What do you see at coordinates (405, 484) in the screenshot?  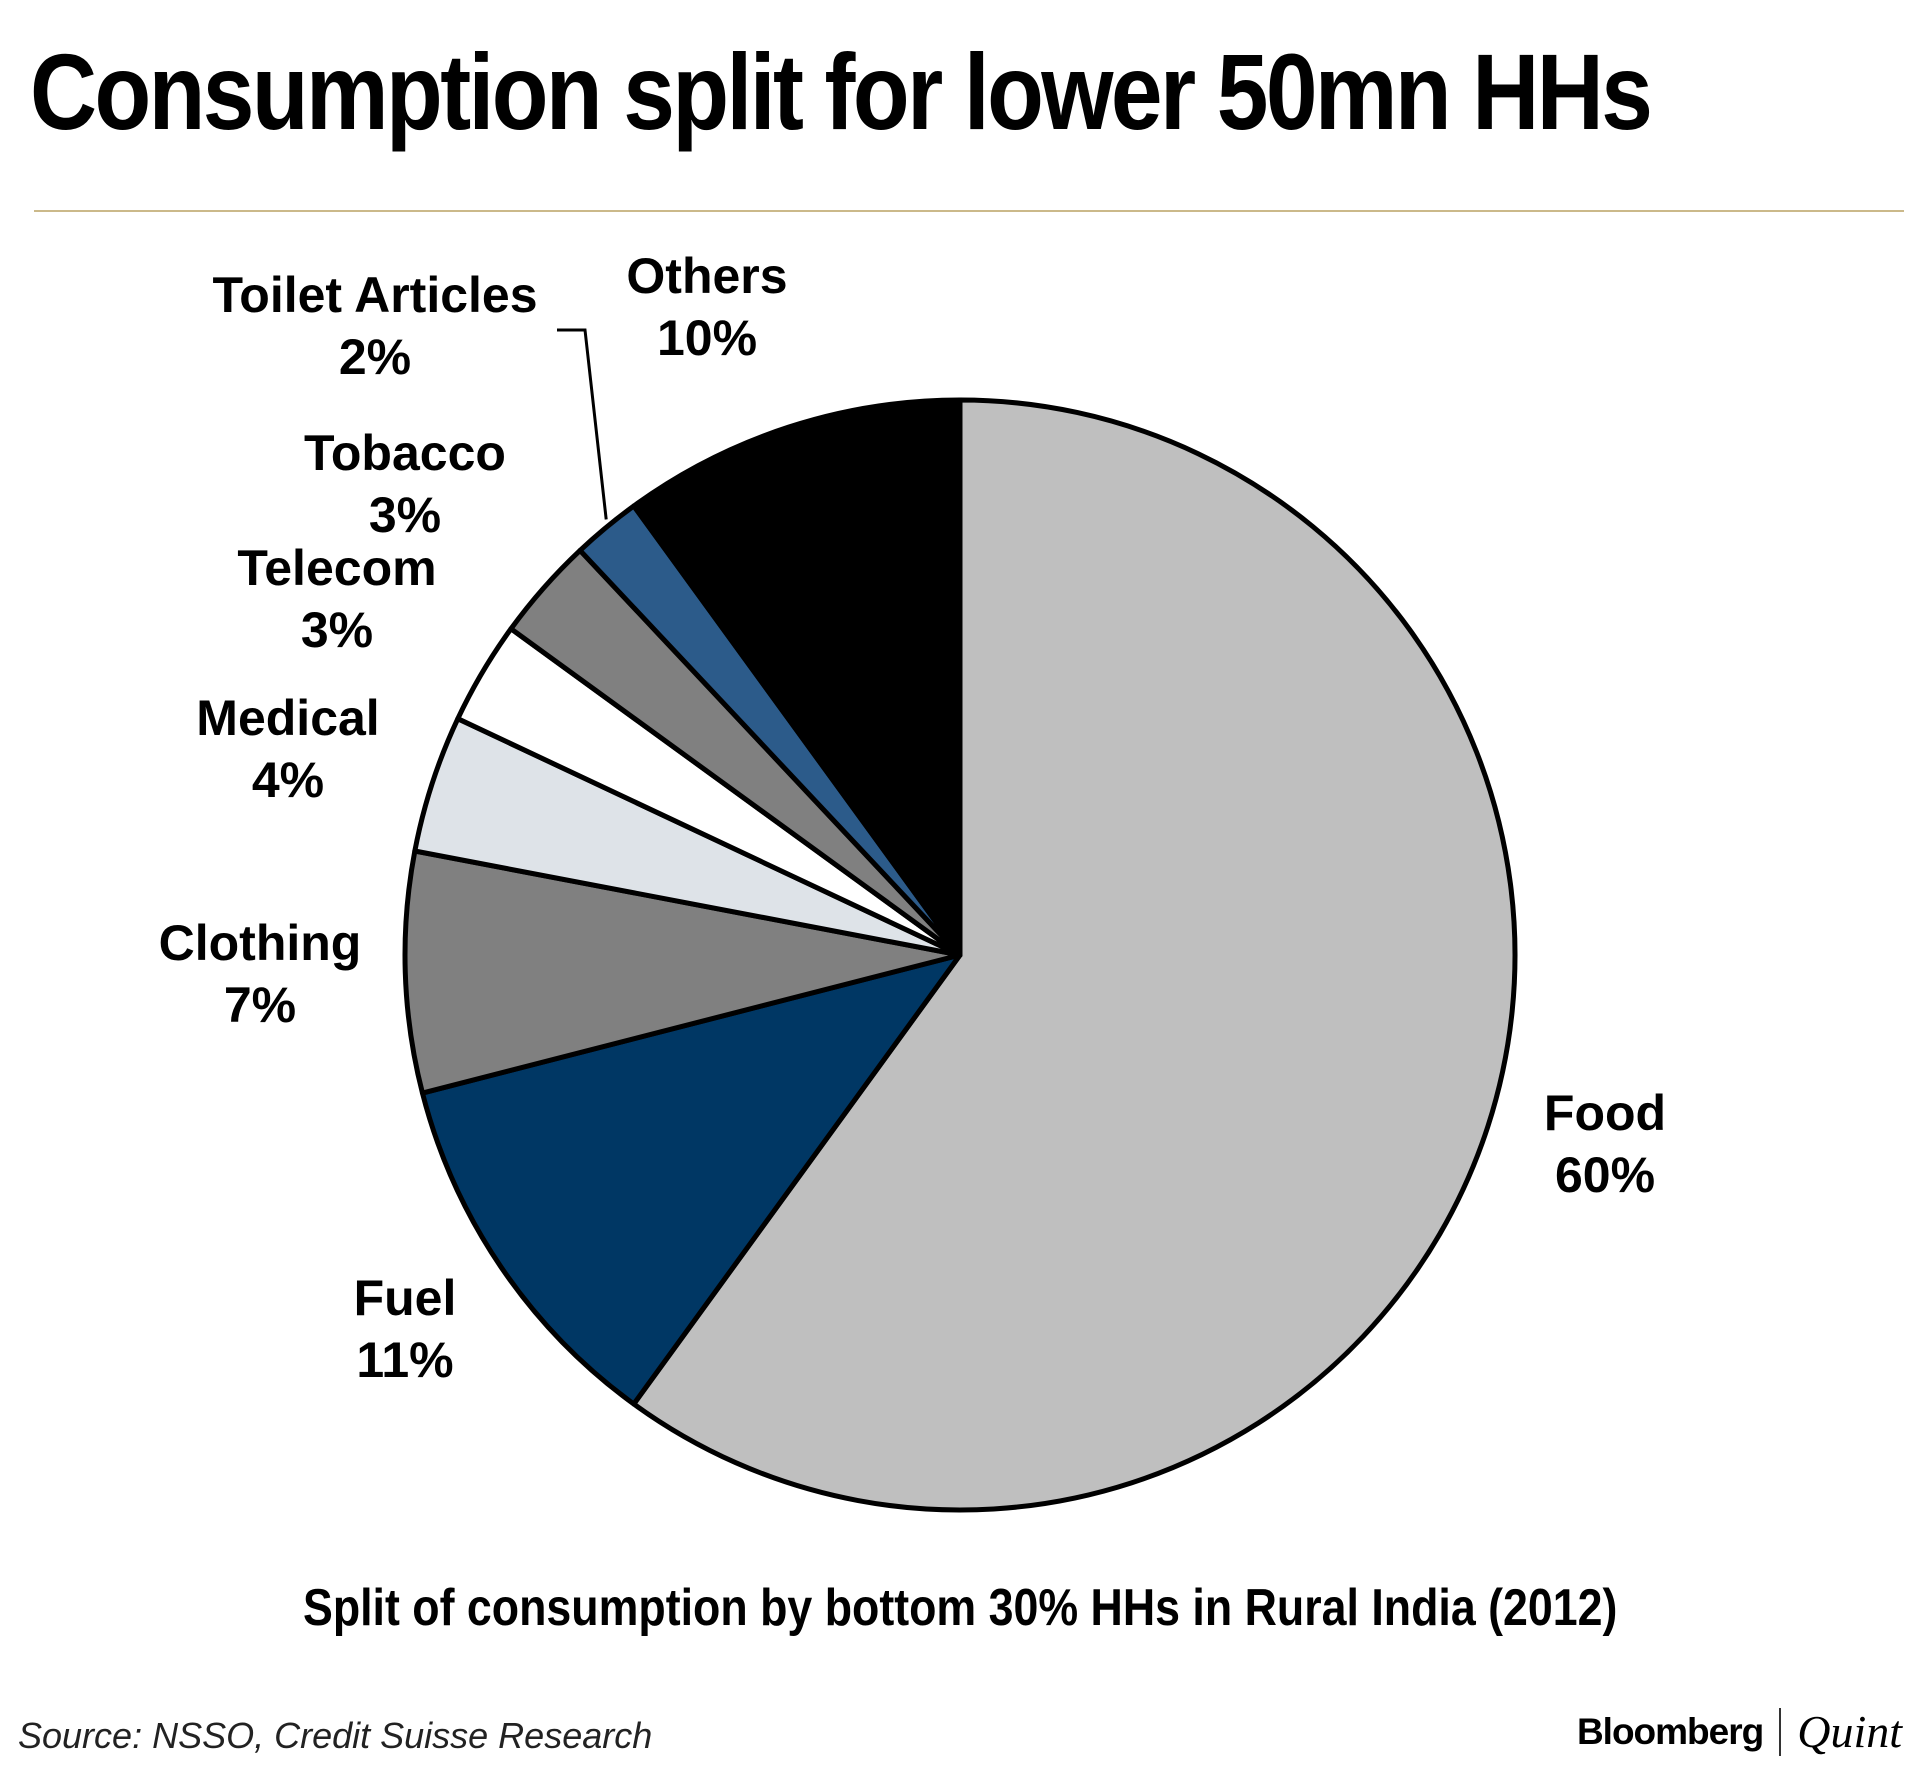 I see `slice-label-tobacco: Tobacco 3%` at bounding box center [405, 484].